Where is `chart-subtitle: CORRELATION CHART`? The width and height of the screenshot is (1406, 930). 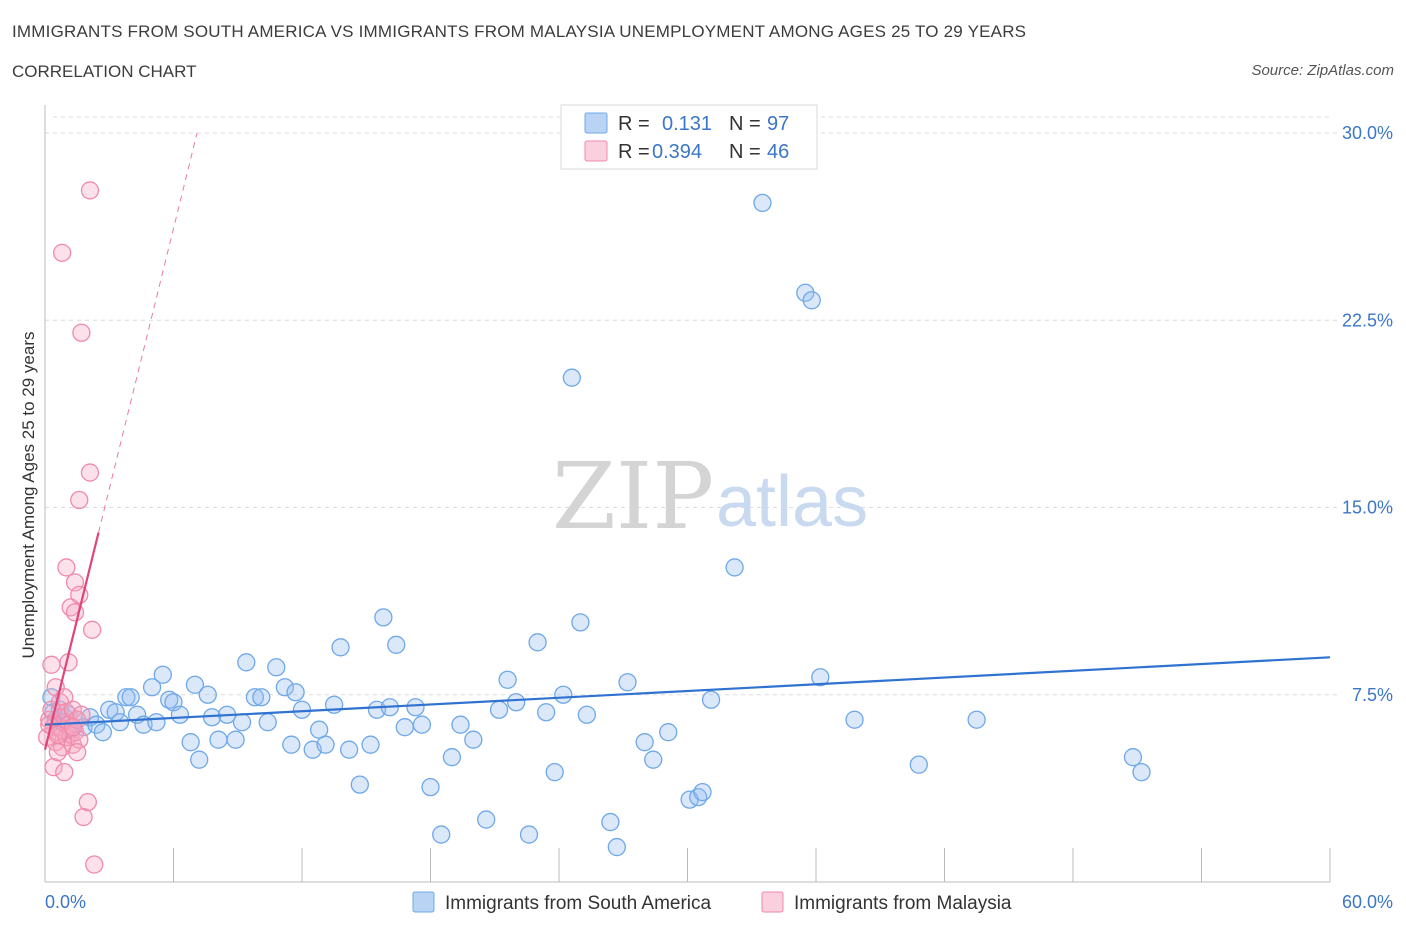
chart-subtitle: CORRELATION CHART is located at coordinates (104, 71).